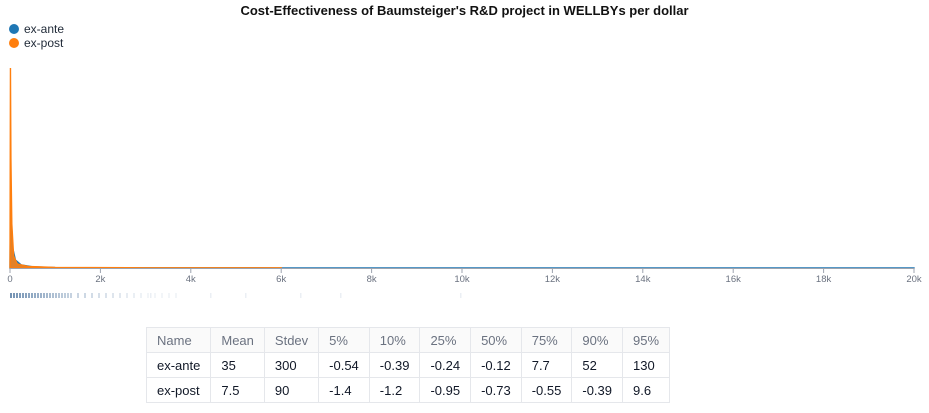 This screenshot has width=929, height=413. Describe the element at coordinates (496, 390) in the screenshot. I see `table-cell: -0.73` at that location.